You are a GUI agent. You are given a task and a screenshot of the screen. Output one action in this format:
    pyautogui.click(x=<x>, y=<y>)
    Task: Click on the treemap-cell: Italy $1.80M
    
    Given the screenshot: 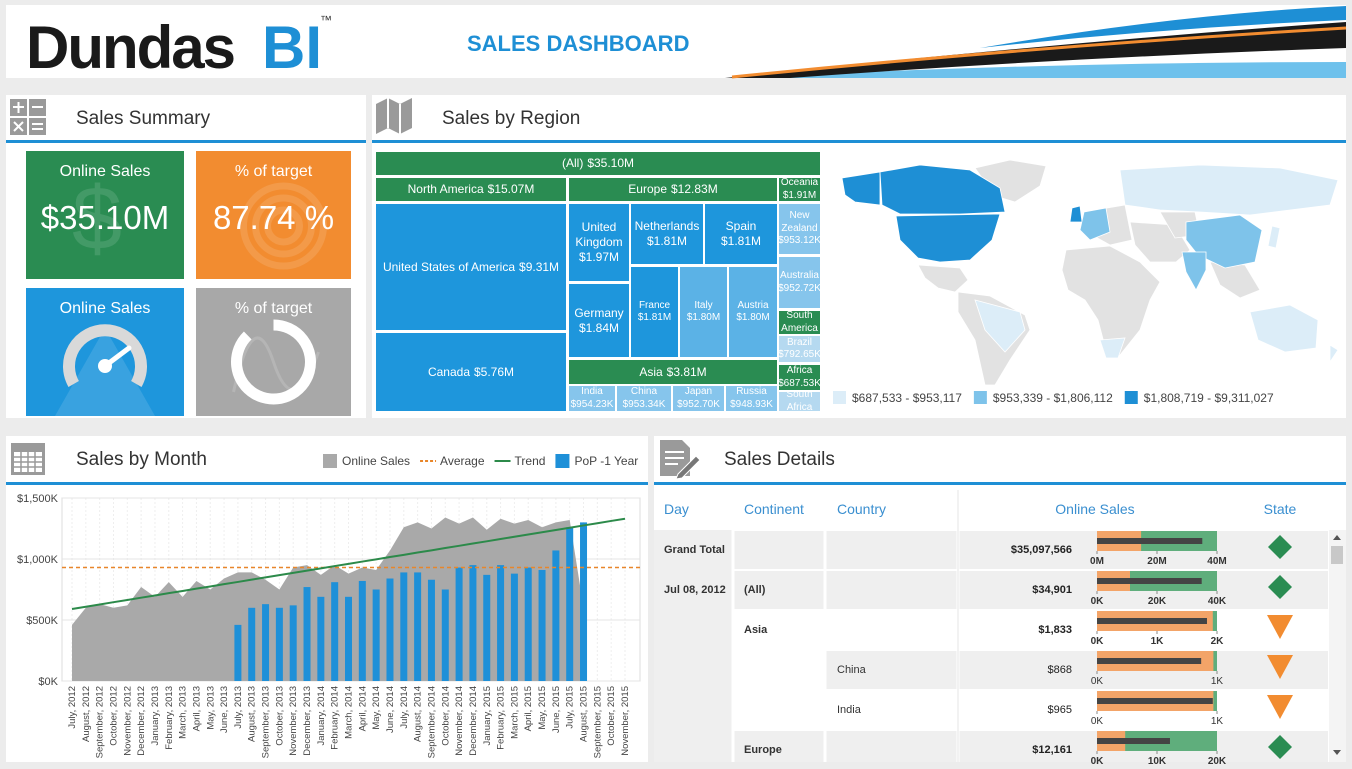 What is the action you would take?
    pyautogui.click(x=703, y=312)
    